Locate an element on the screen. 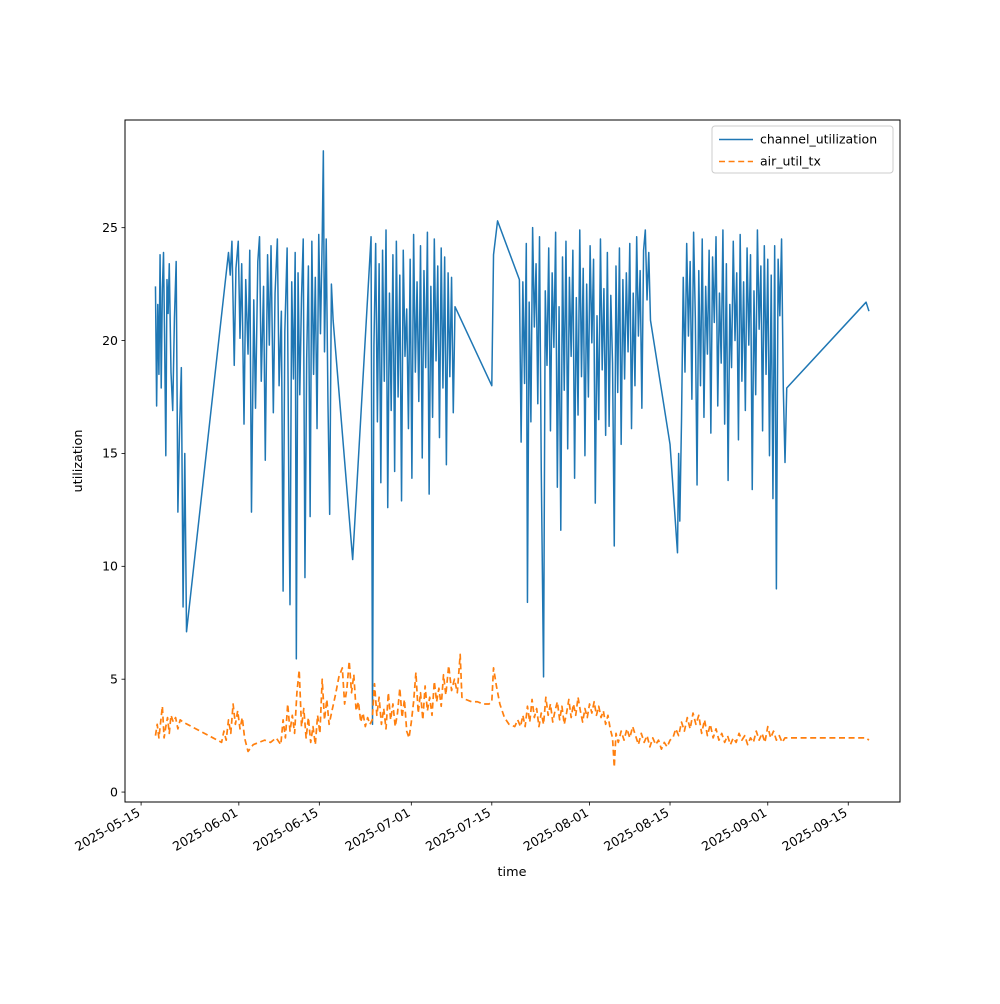 The height and width of the screenshot is (1004, 1000). legend-box is located at coordinates (802, 149).